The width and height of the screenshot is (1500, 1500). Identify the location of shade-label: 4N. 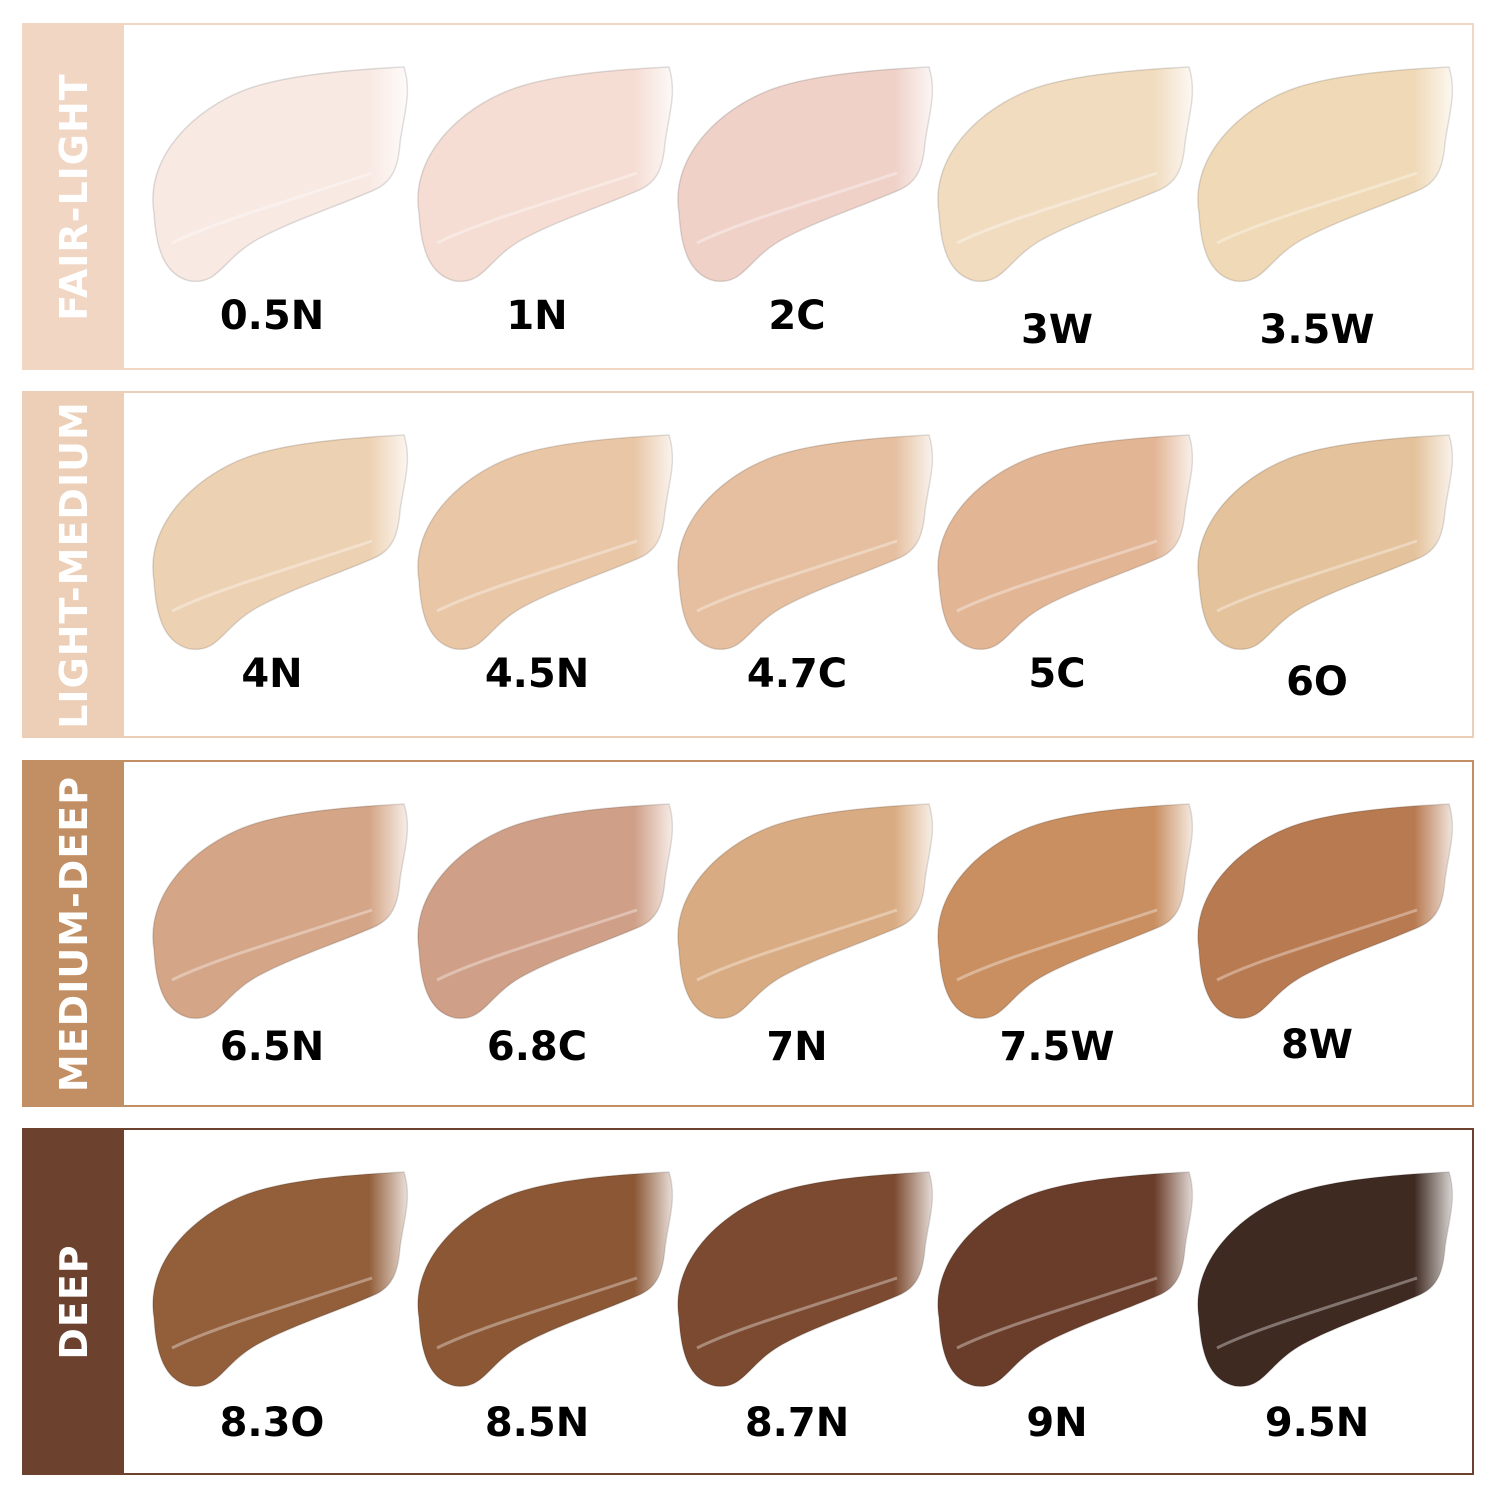
(272, 674).